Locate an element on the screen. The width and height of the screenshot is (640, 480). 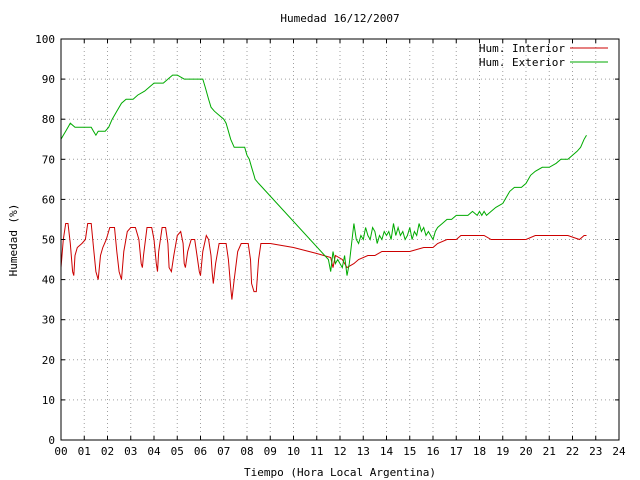
y-tick-label: 90 is located at coordinates (48, 79).